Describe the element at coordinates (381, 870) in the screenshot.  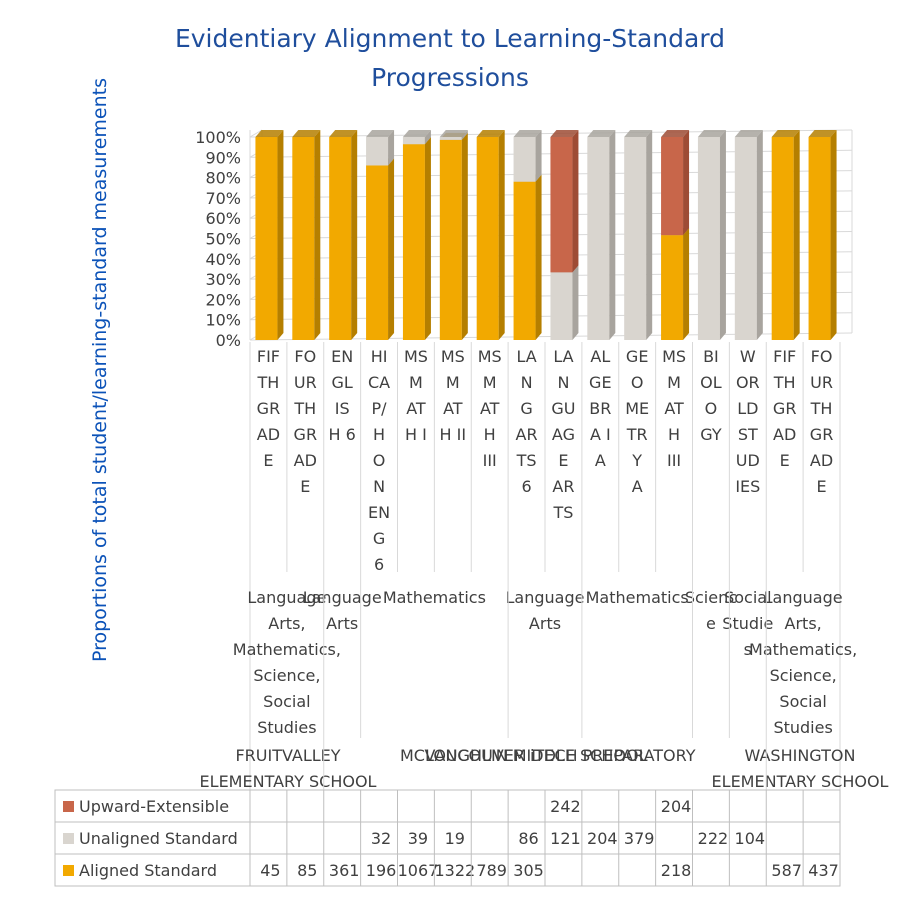
I see `table-cell: 196` at that location.